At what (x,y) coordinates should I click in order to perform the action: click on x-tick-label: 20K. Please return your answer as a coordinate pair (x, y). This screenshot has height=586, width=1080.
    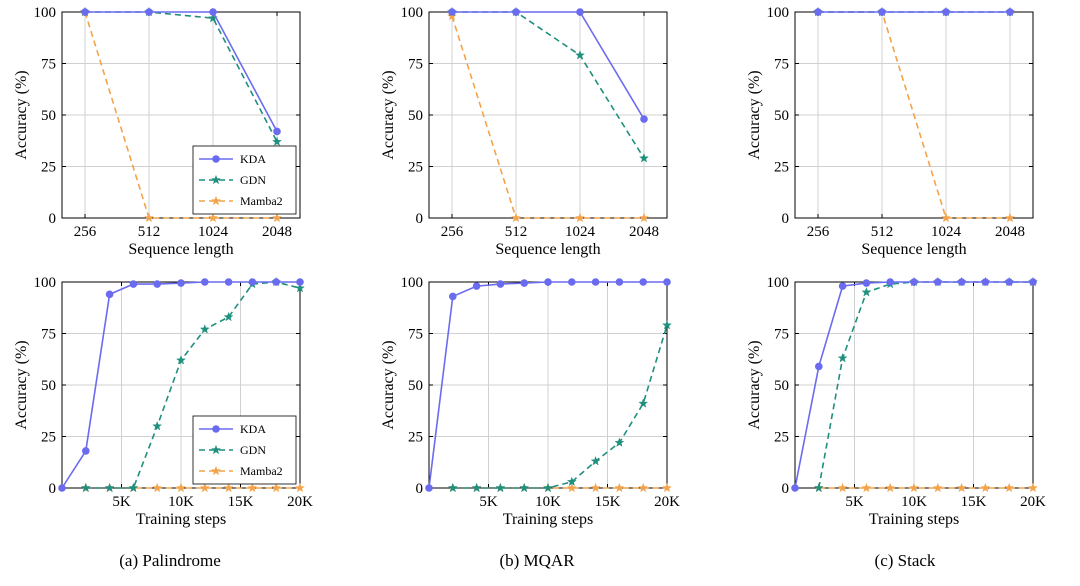
    Looking at the image, I should click on (300, 502).